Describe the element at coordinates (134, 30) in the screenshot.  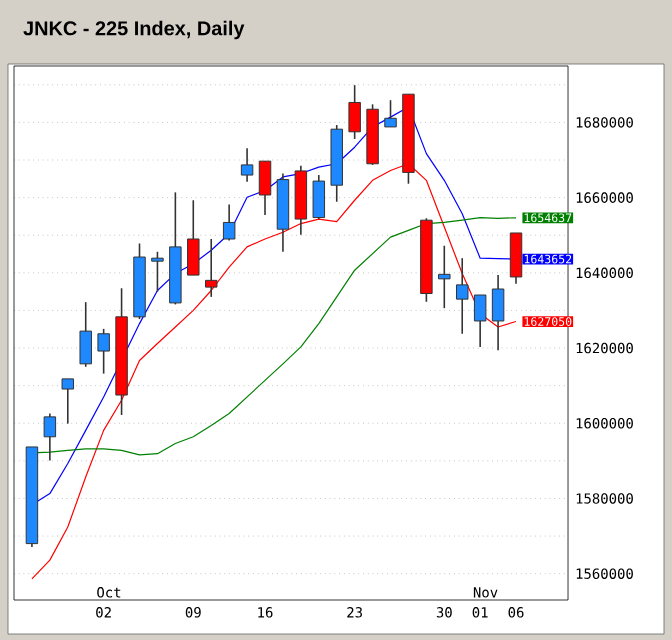
I see `chart-title: JNKC - 225 Index, Daily` at that location.